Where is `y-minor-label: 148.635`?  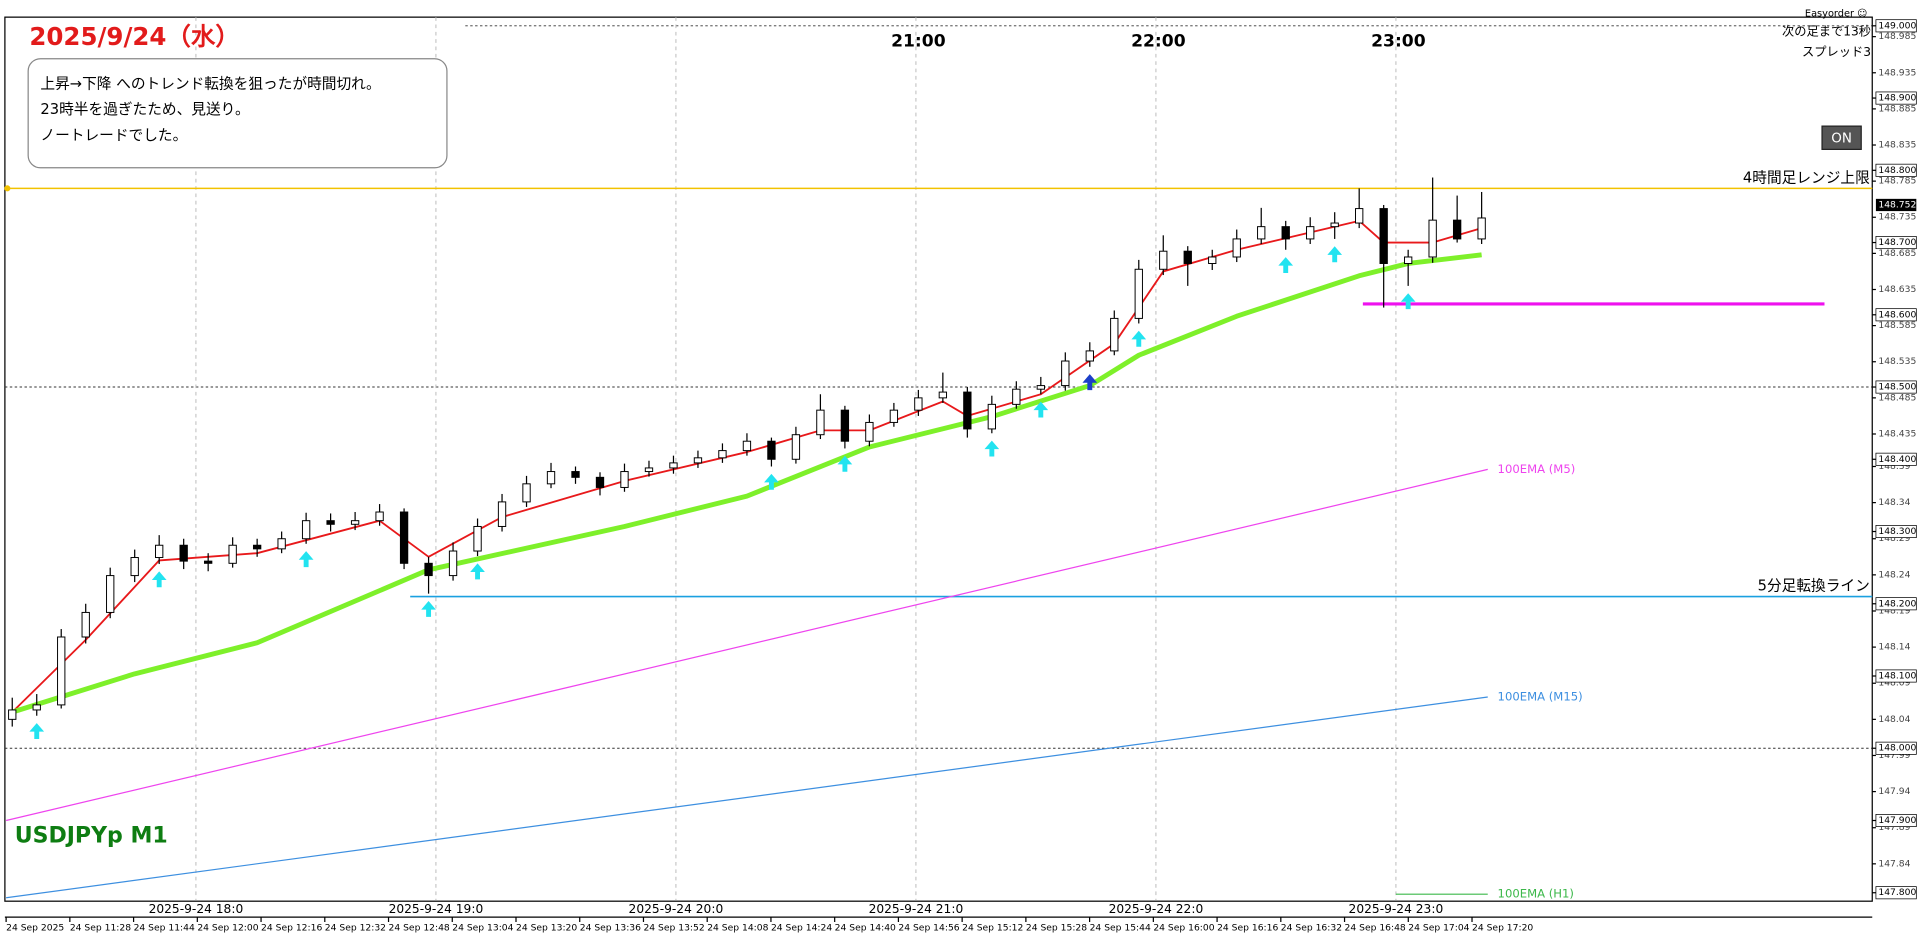 y-minor-label: 148.635 is located at coordinates (1897, 289).